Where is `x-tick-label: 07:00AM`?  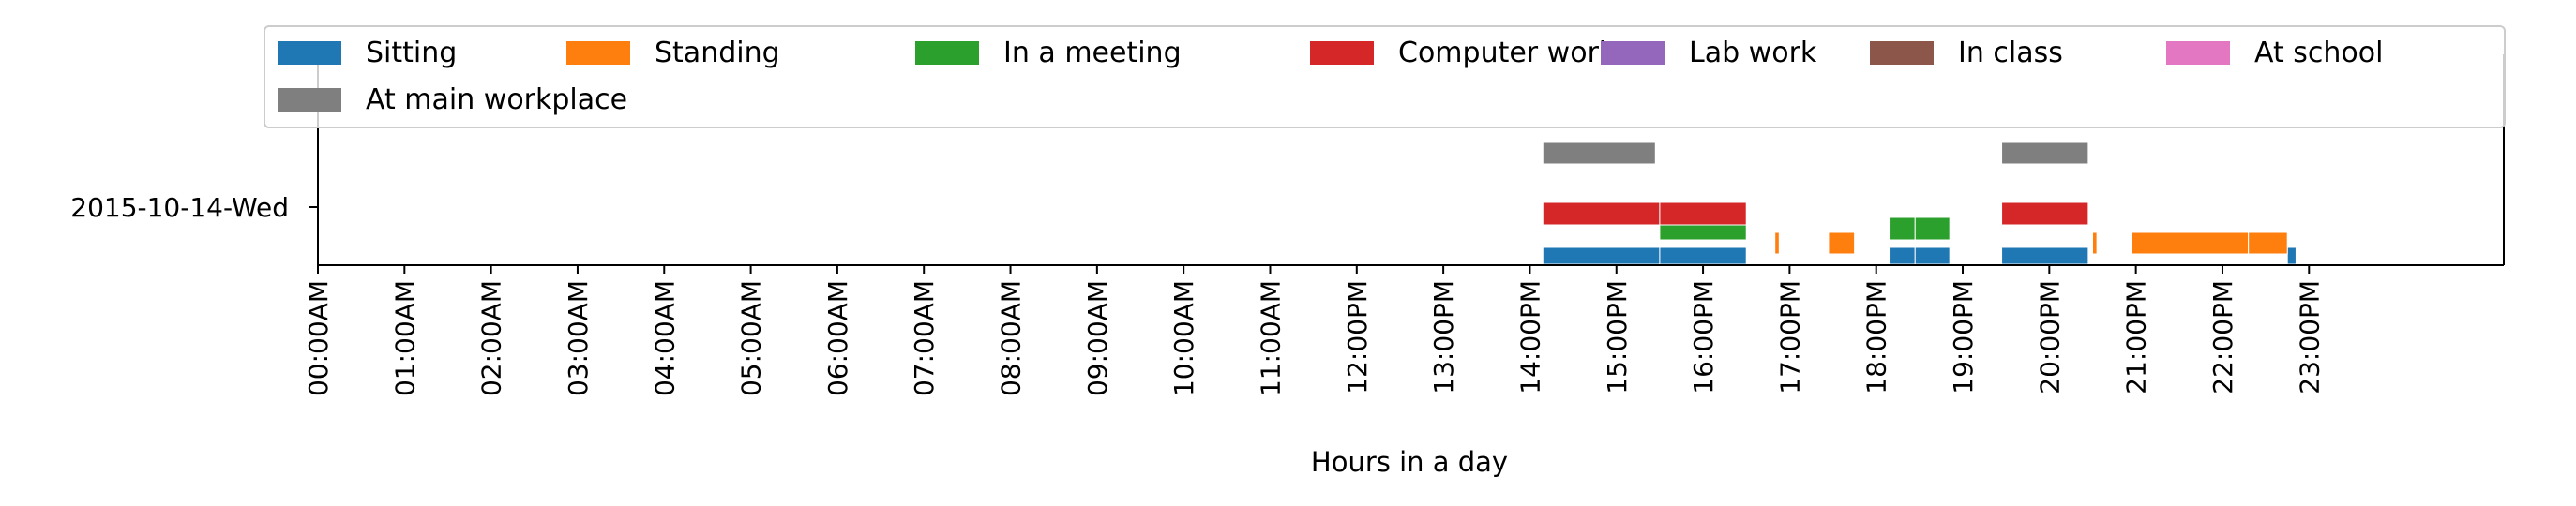
x-tick-label: 07:00AM is located at coordinates (924, 338).